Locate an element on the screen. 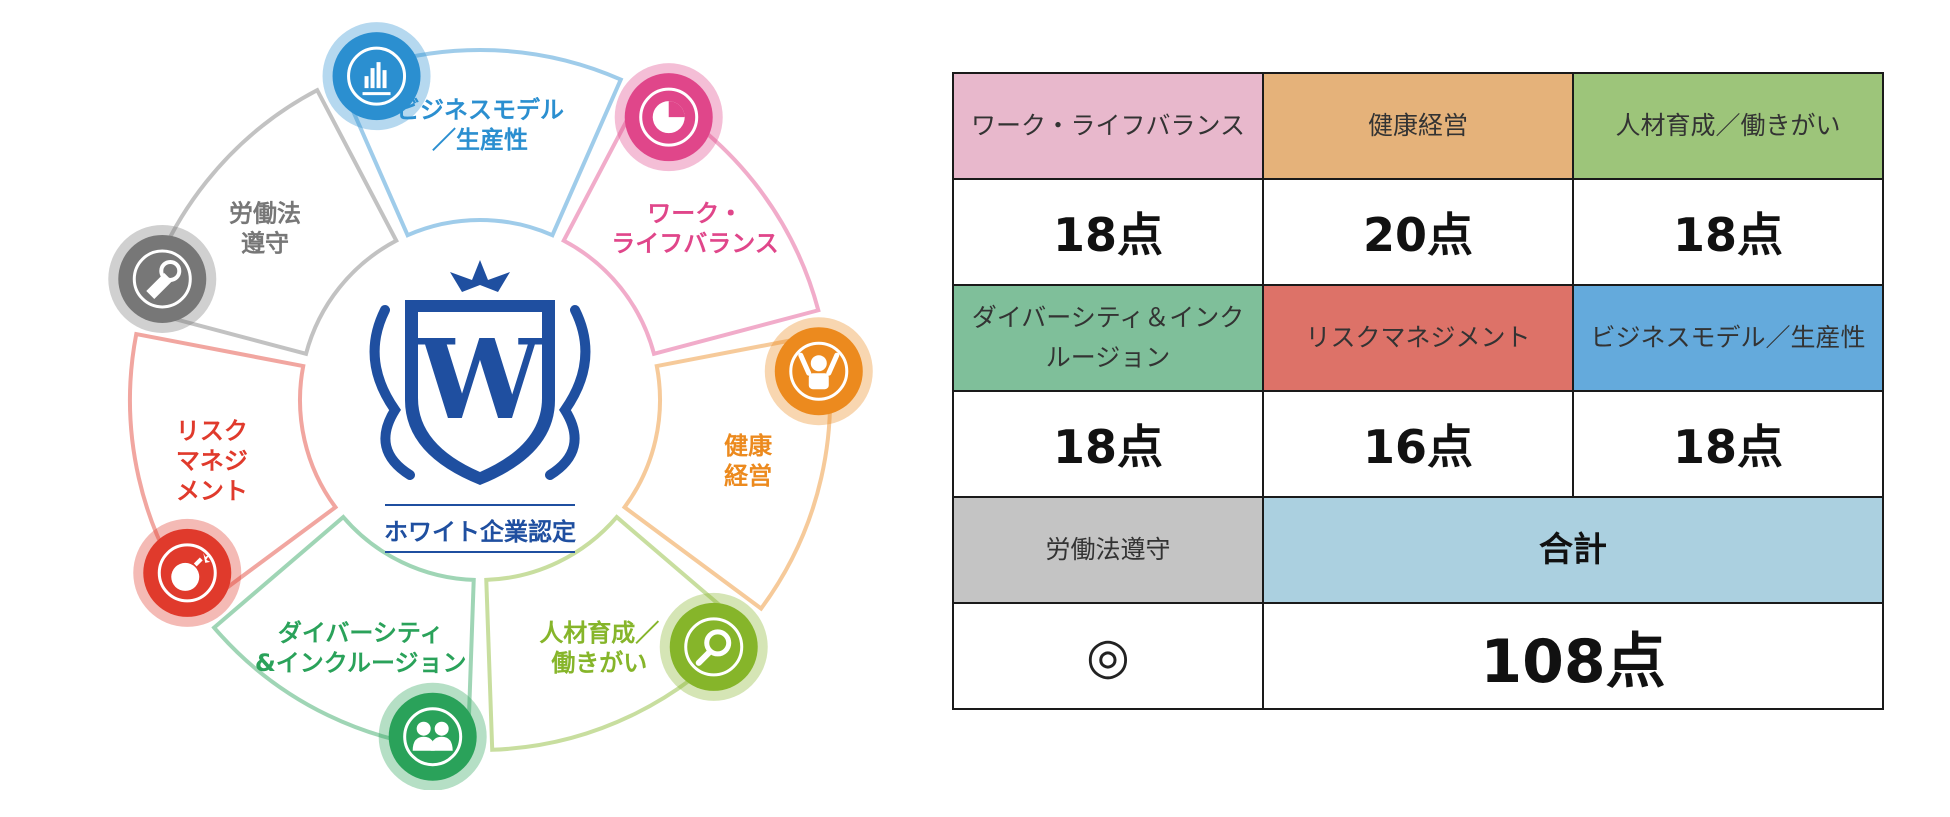  score-cell-diversity: 18点 is located at coordinates (1108, 444).